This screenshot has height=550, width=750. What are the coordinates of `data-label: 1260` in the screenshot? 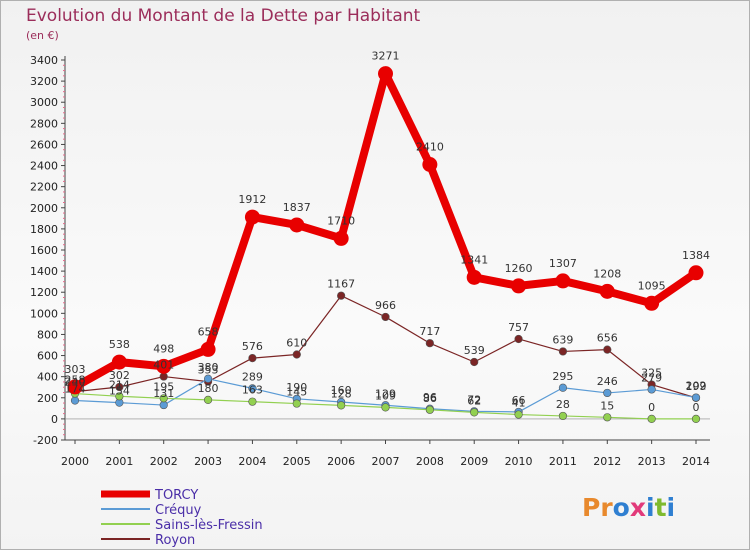 It's located at (519, 268).